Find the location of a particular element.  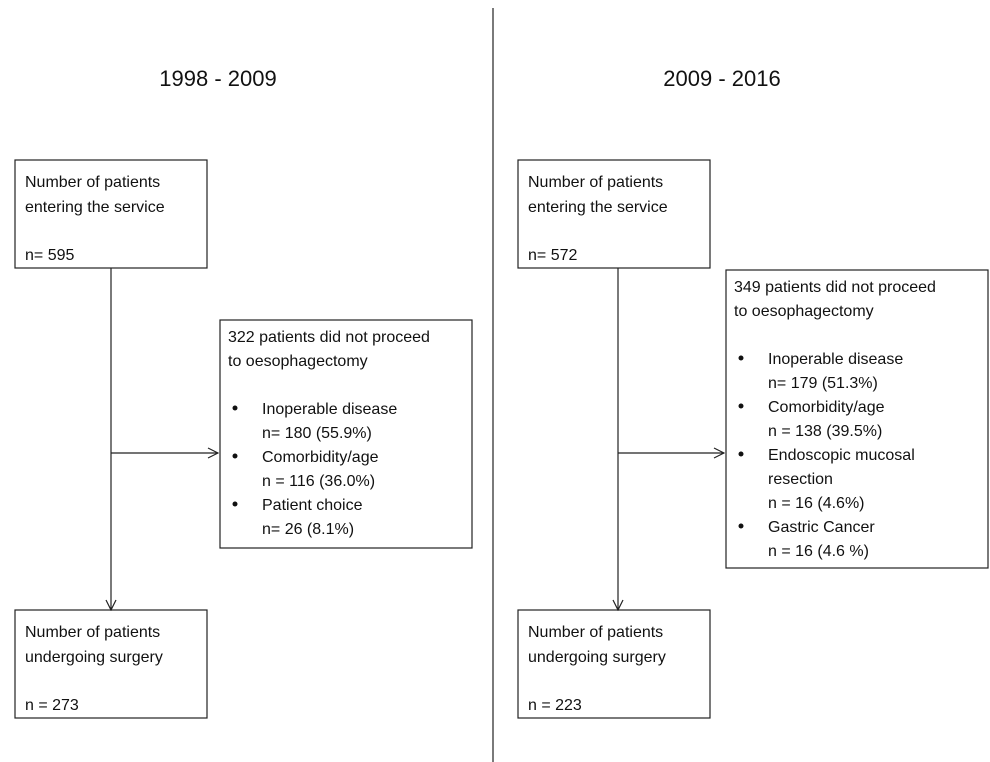

excluded-heading: 349 patients did not proceed is located at coordinates (835, 287).